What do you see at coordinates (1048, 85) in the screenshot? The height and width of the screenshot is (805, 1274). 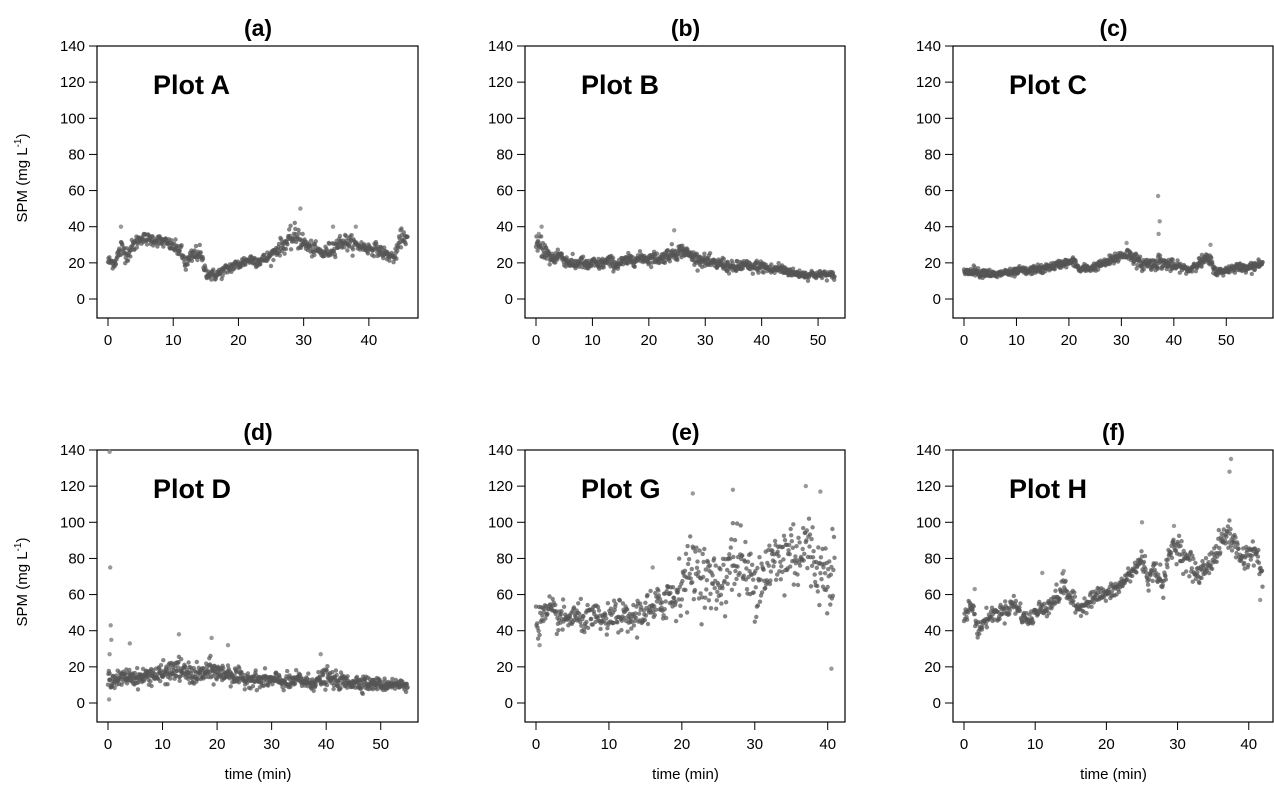 I see `plot-annotation: Plot C` at bounding box center [1048, 85].